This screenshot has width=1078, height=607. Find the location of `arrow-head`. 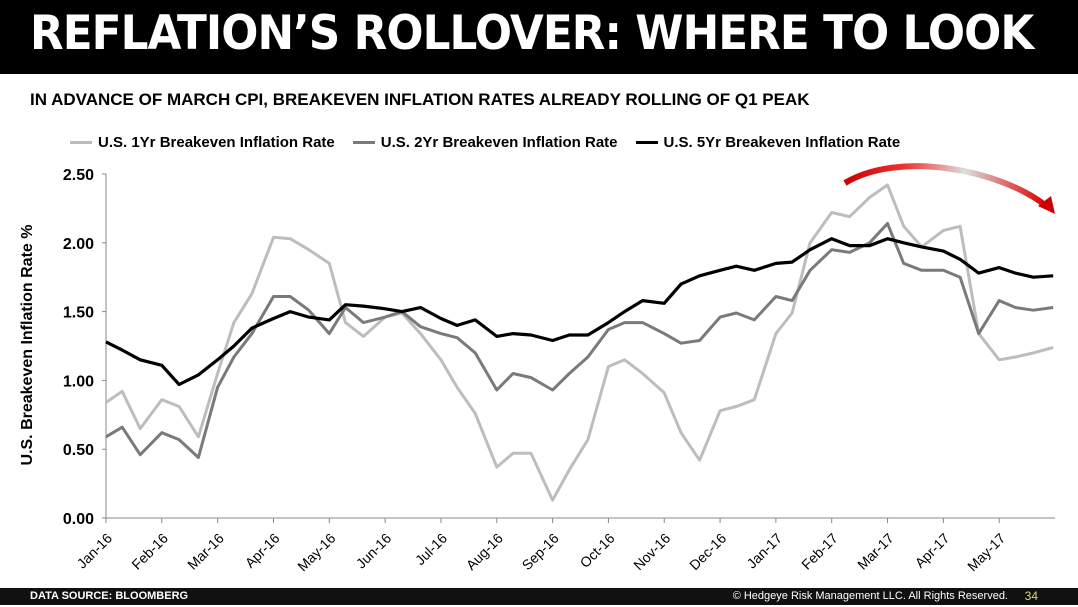

arrow-head is located at coordinates (1046, 205).